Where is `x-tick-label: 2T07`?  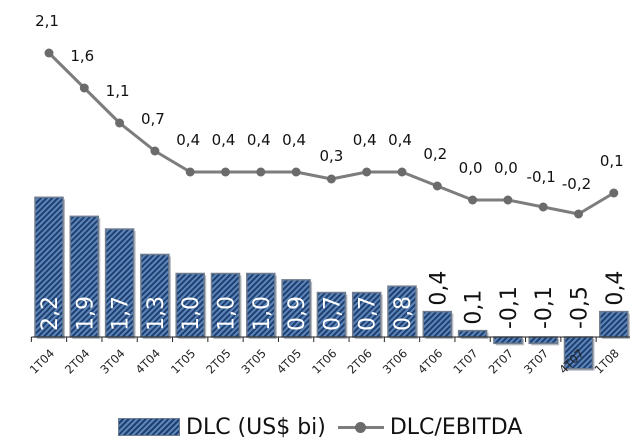
x-tick-label: 2T07 is located at coordinates (501, 361).